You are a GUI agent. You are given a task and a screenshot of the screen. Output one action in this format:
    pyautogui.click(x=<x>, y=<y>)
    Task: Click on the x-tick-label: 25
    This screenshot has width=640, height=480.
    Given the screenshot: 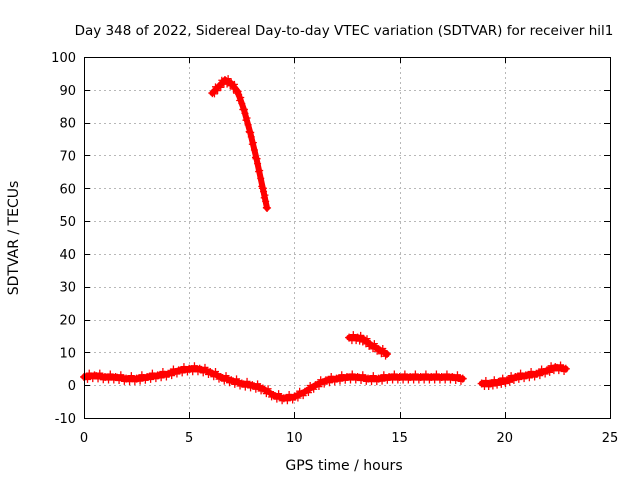 What is the action you would take?
    pyautogui.click(x=610, y=438)
    